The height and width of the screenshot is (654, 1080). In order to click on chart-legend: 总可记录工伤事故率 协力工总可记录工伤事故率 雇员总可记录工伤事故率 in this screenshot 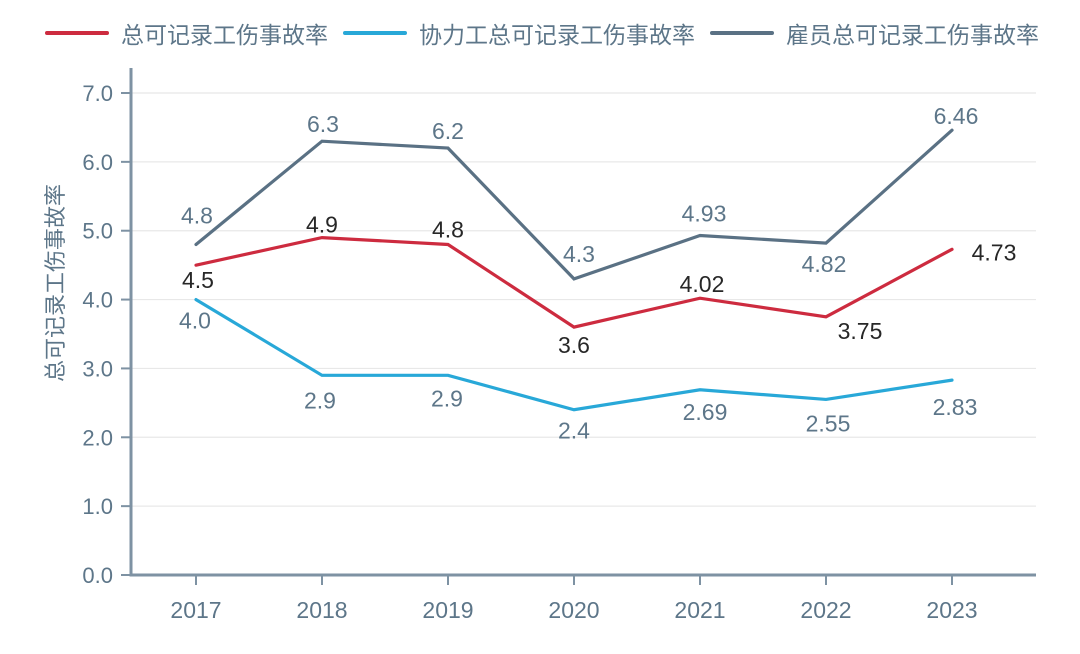, I will do `click(542, 33)`.